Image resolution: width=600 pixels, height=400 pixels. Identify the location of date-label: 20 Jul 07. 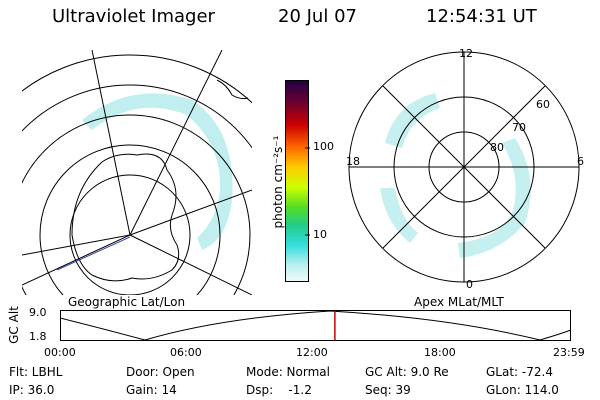
(317, 16).